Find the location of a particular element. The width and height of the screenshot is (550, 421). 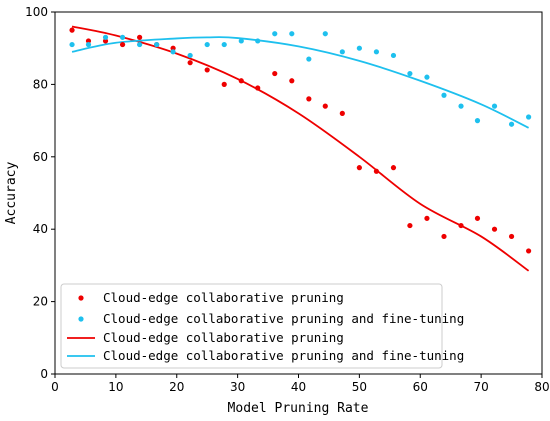

y-tick-label: 60 is located at coordinates (40, 157).